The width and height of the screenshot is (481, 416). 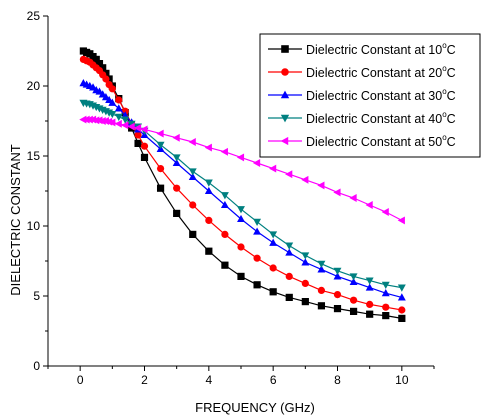 I want to click on y-tick-label: 0, so click(x=36, y=366).